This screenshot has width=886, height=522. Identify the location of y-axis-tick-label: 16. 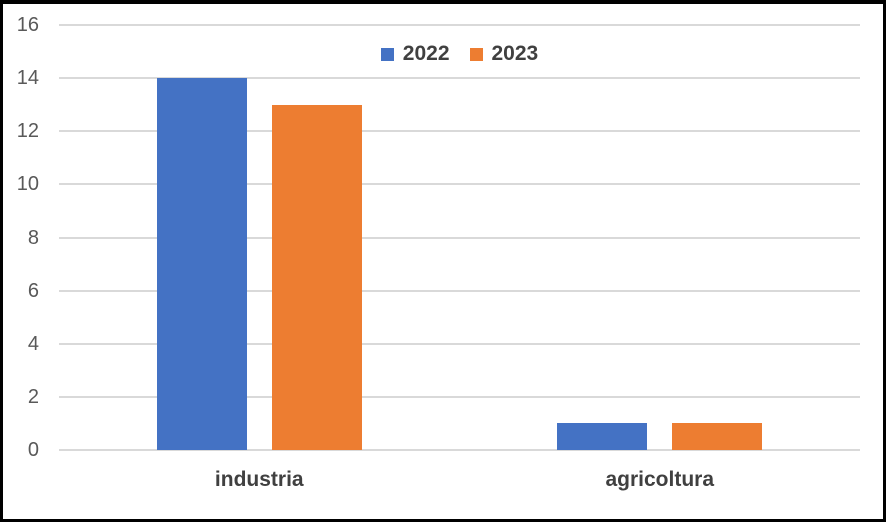
(27, 25).